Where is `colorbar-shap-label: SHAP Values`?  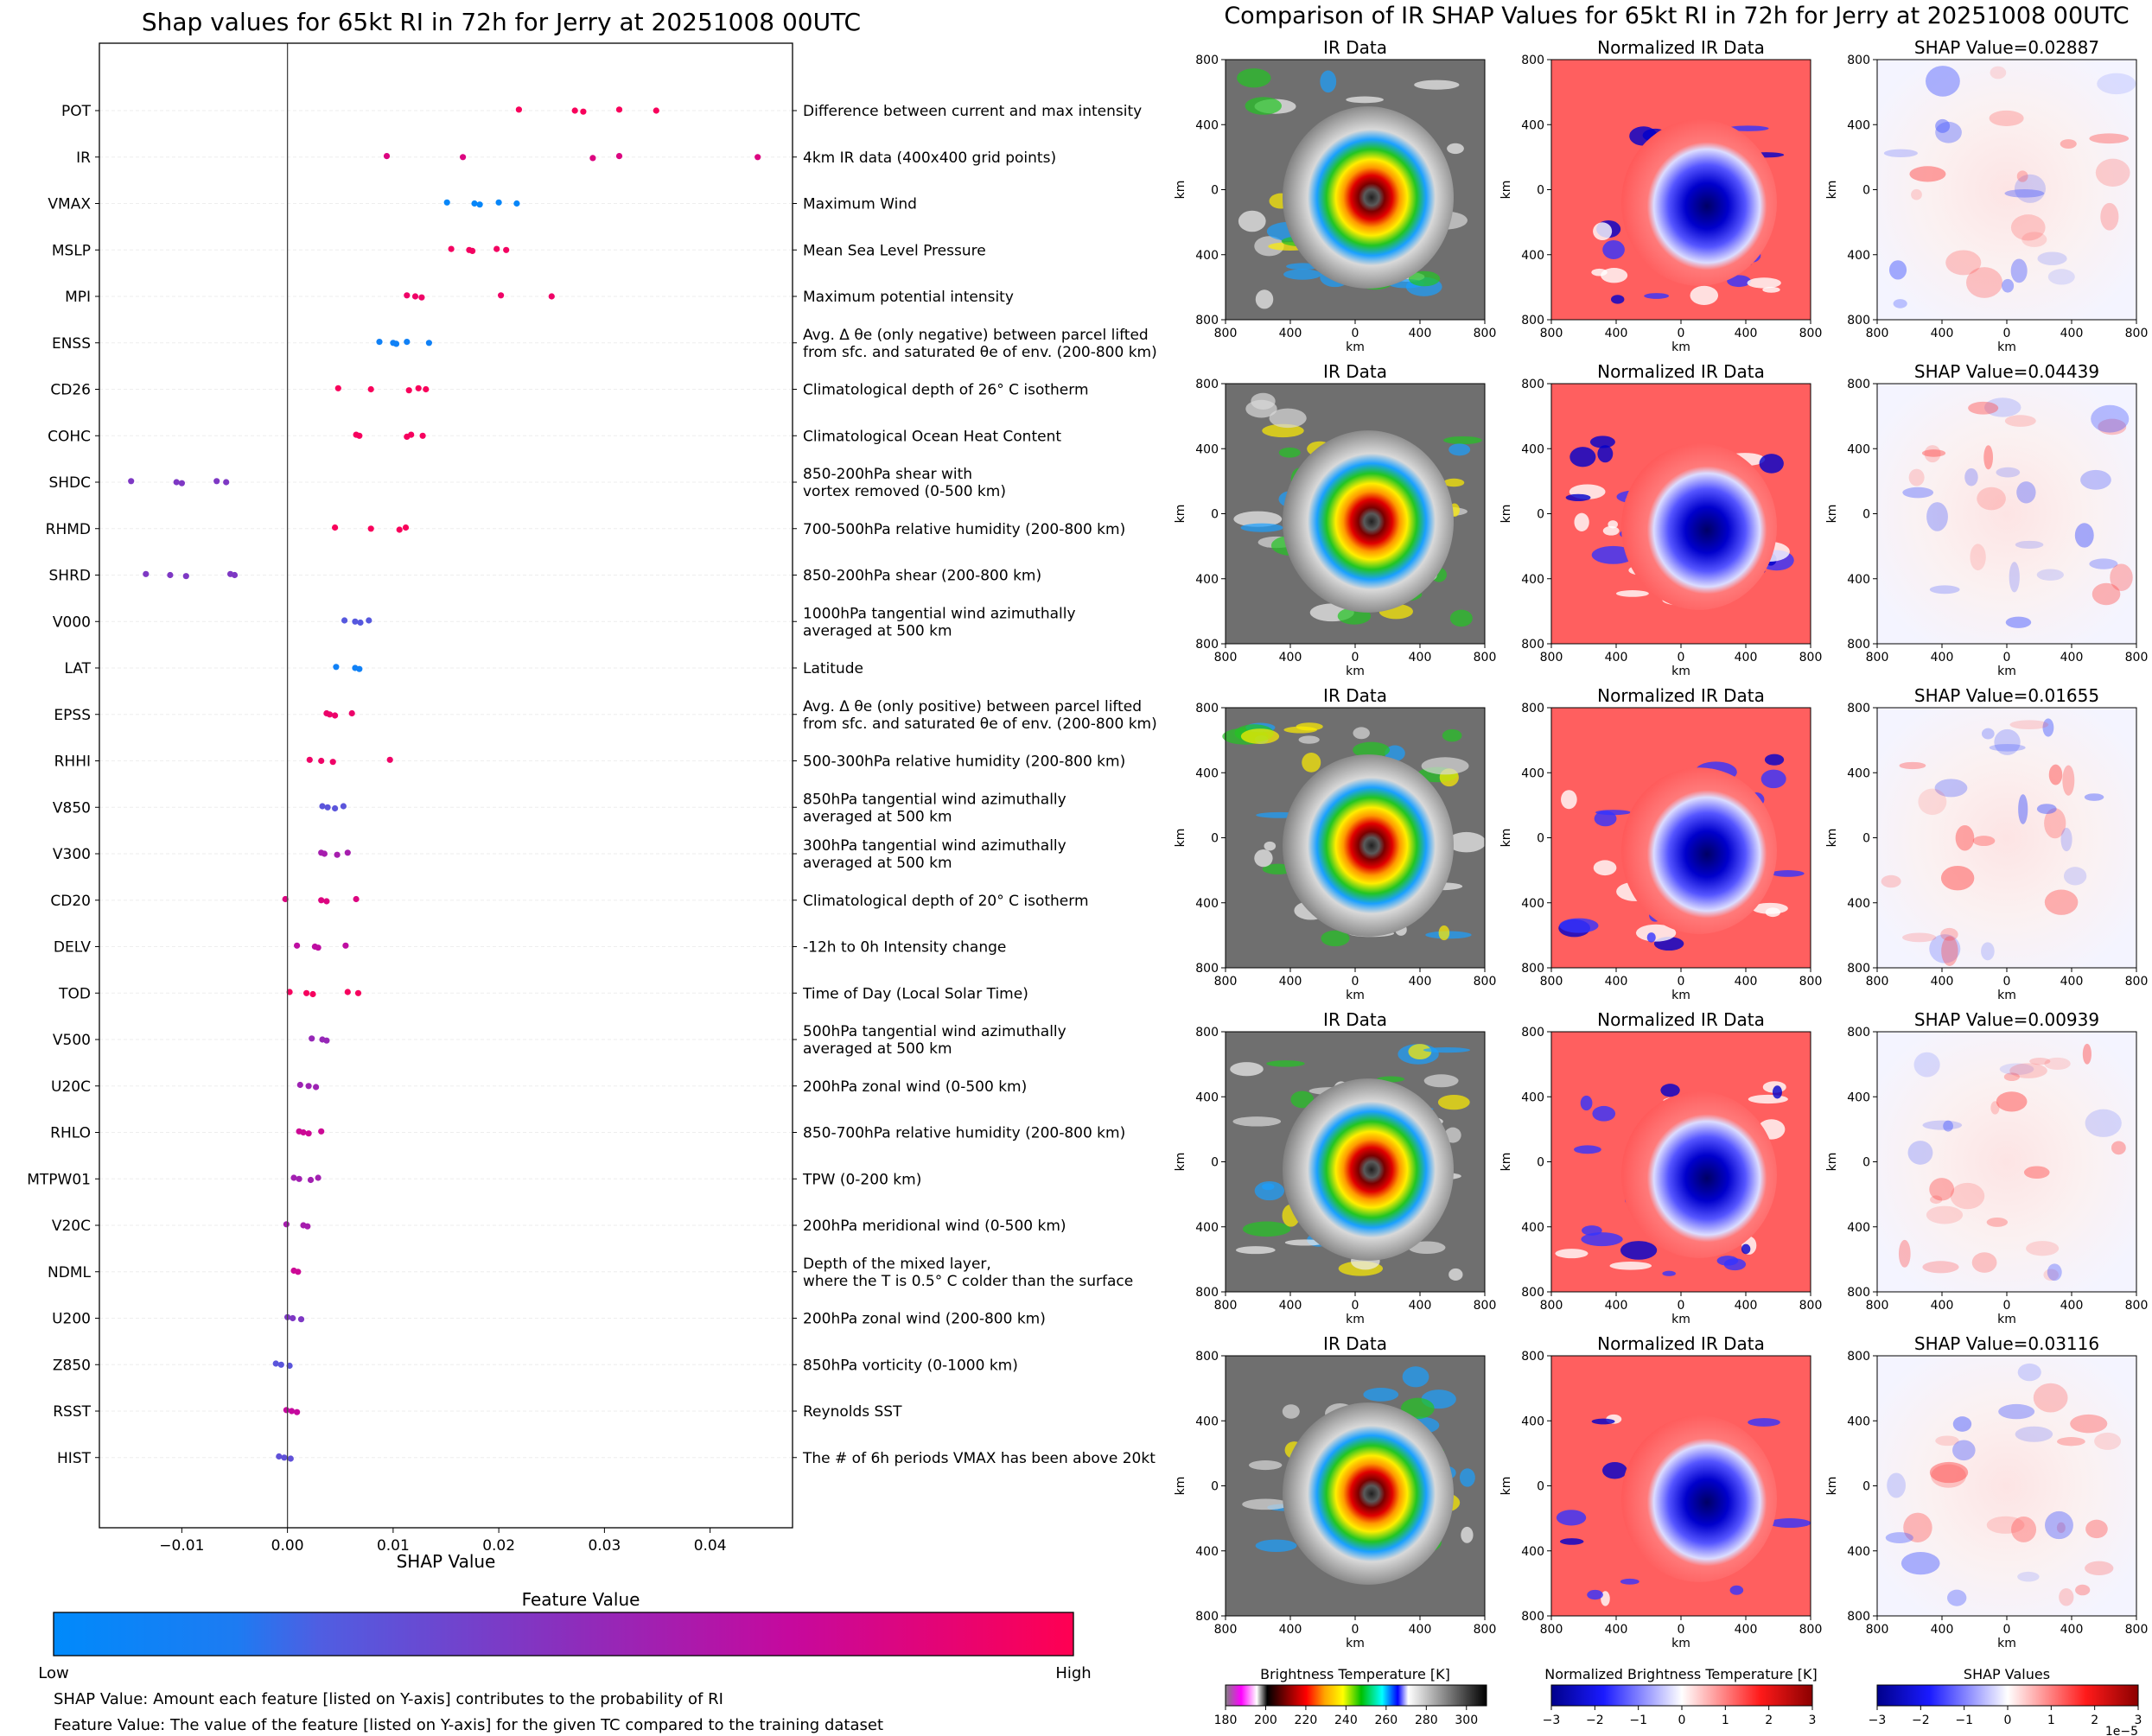
colorbar-shap-label: SHAP Values is located at coordinates (2007, 1674).